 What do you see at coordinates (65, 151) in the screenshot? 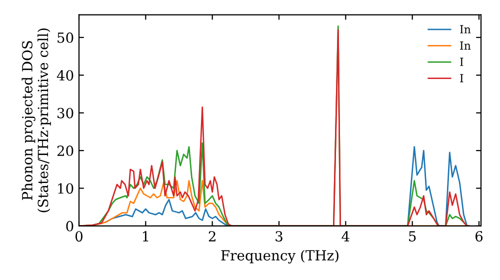
I see `y-tick-label: 20` at bounding box center [65, 151].